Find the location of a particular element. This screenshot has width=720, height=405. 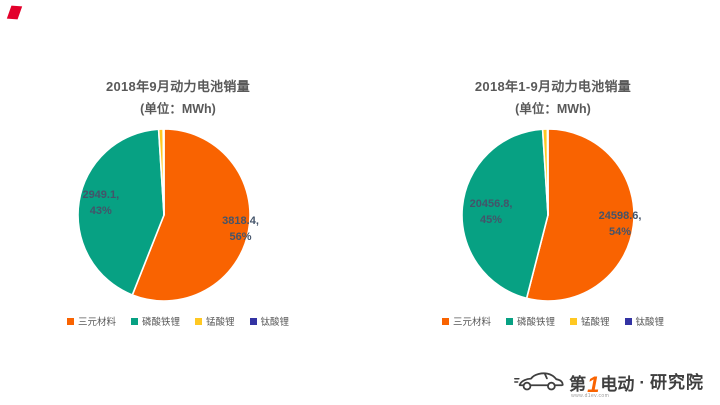

chart-legend-jan-sep: 三元材料 磷酸铁锂 锰酸锂 钛酸锂 is located at coordinates (553, 321).